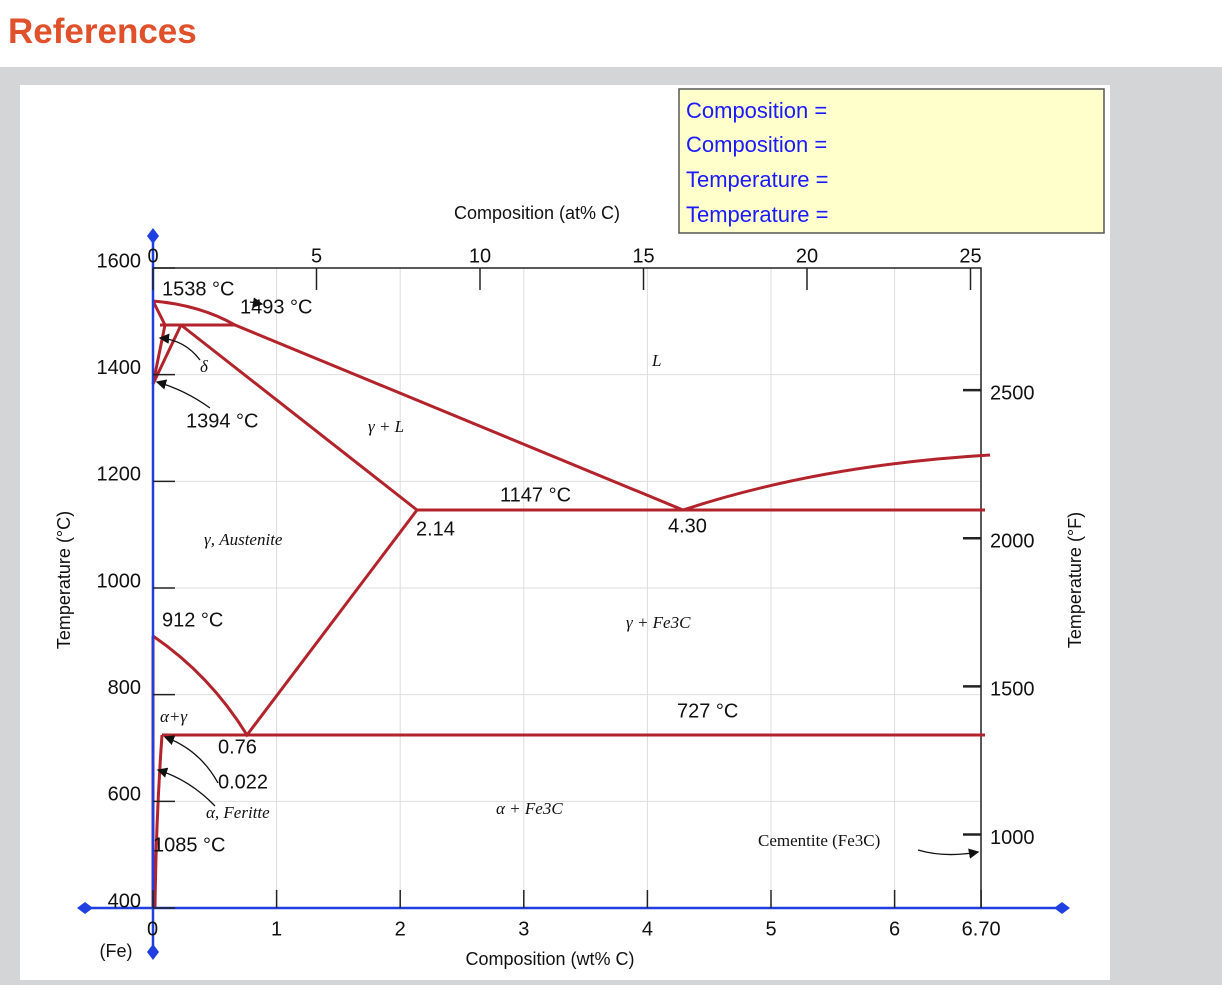 The height and width of the screenshot is (994, 1222). What do you see at coordinates (119, 261) in the screenshot?
I see `y-tick-label: 1600` at bounding box center [119, 261].